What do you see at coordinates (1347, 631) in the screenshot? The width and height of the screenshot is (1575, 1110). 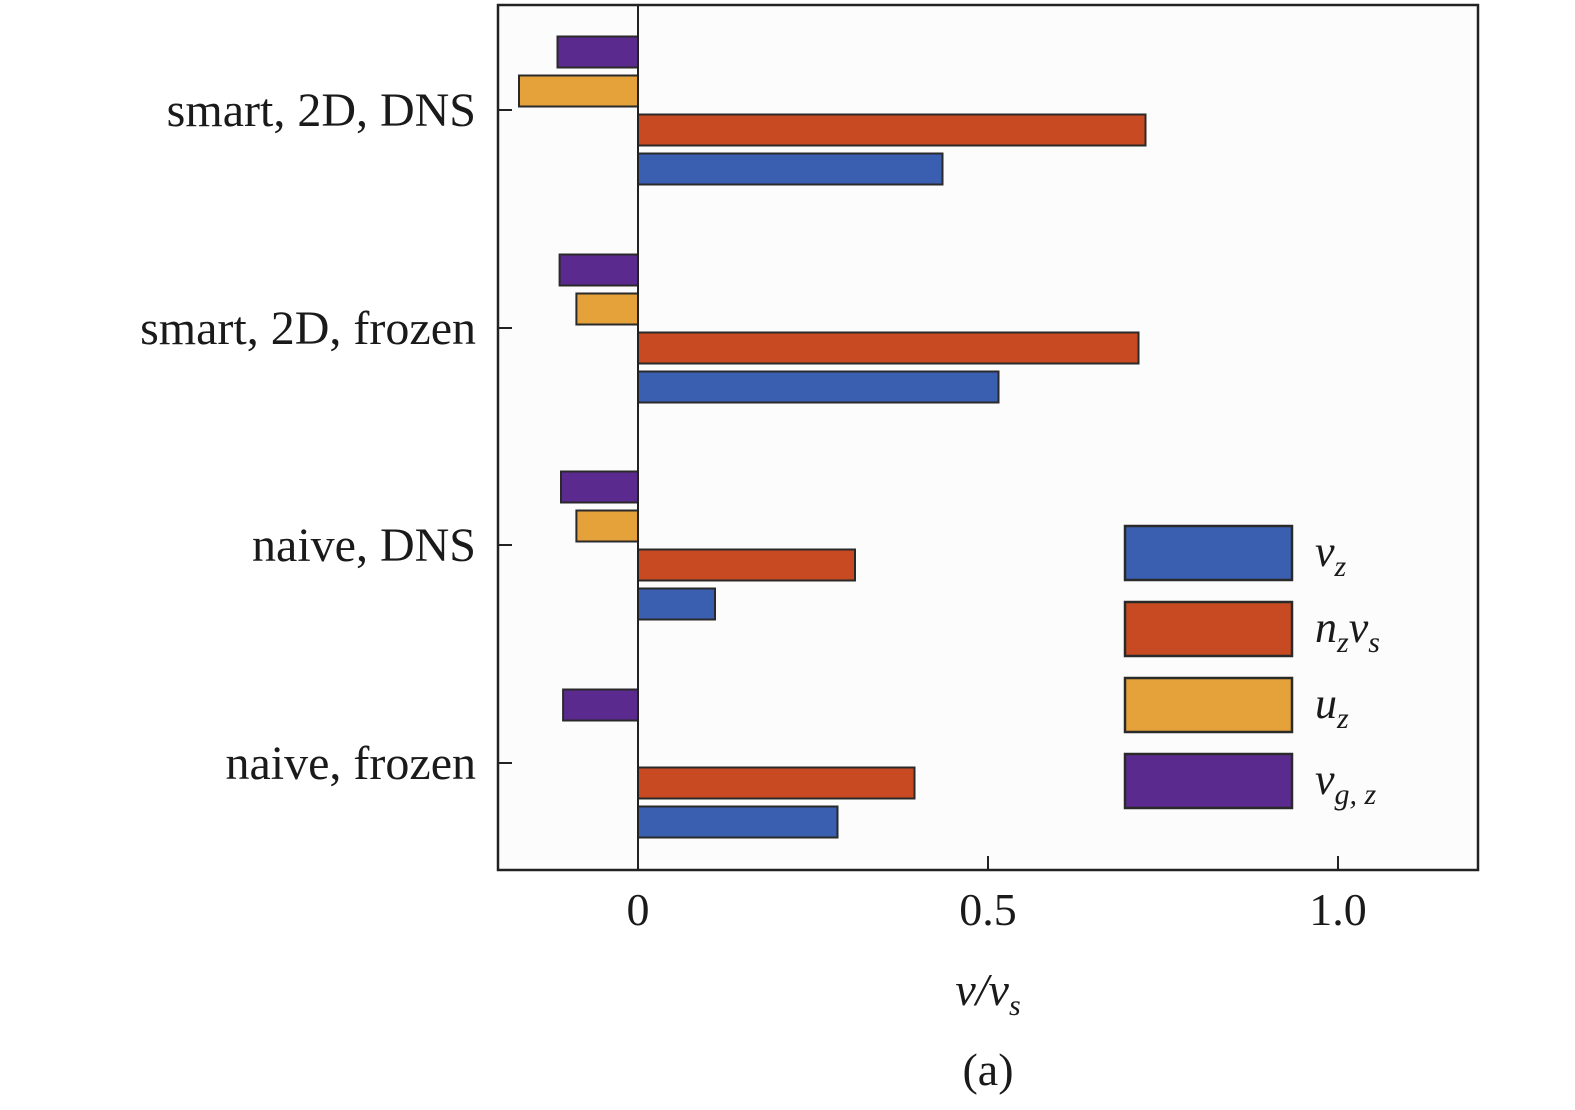 I see `legend-label-2: nzvs` at bounding box center [1347, 631].